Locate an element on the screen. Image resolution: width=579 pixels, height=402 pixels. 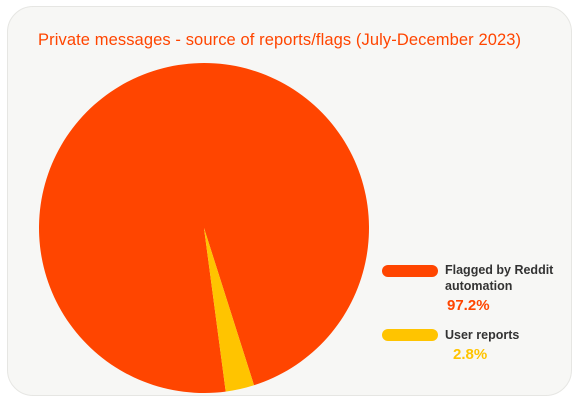
legend-label-user-reports: User reports is located at coordinates (482, 335).